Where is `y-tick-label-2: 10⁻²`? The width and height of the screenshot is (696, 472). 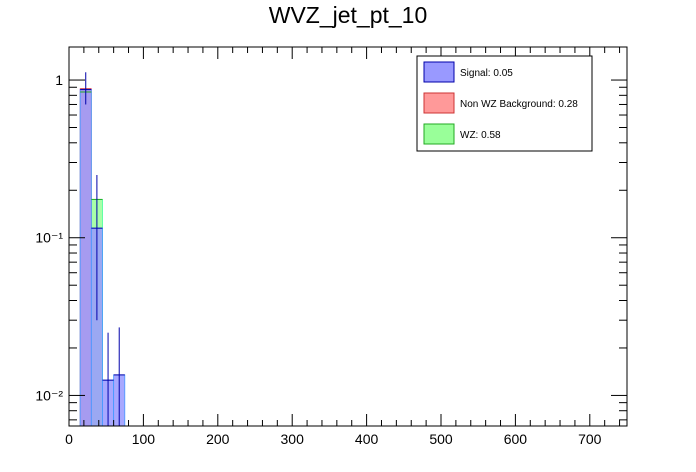 y-tick-label-2: 10⁻² is located at coordinates (49, 395).